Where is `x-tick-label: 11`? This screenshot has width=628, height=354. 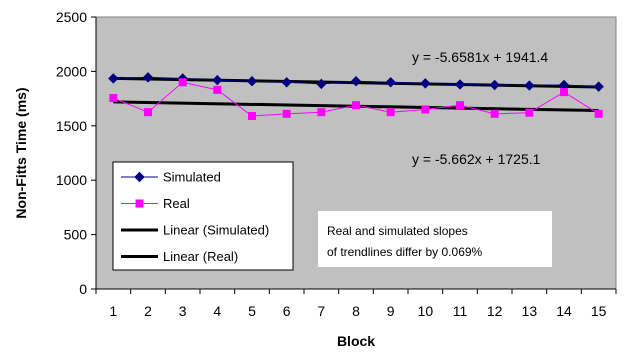 x-tick-label: 11 is located at coordinates (460, 311).